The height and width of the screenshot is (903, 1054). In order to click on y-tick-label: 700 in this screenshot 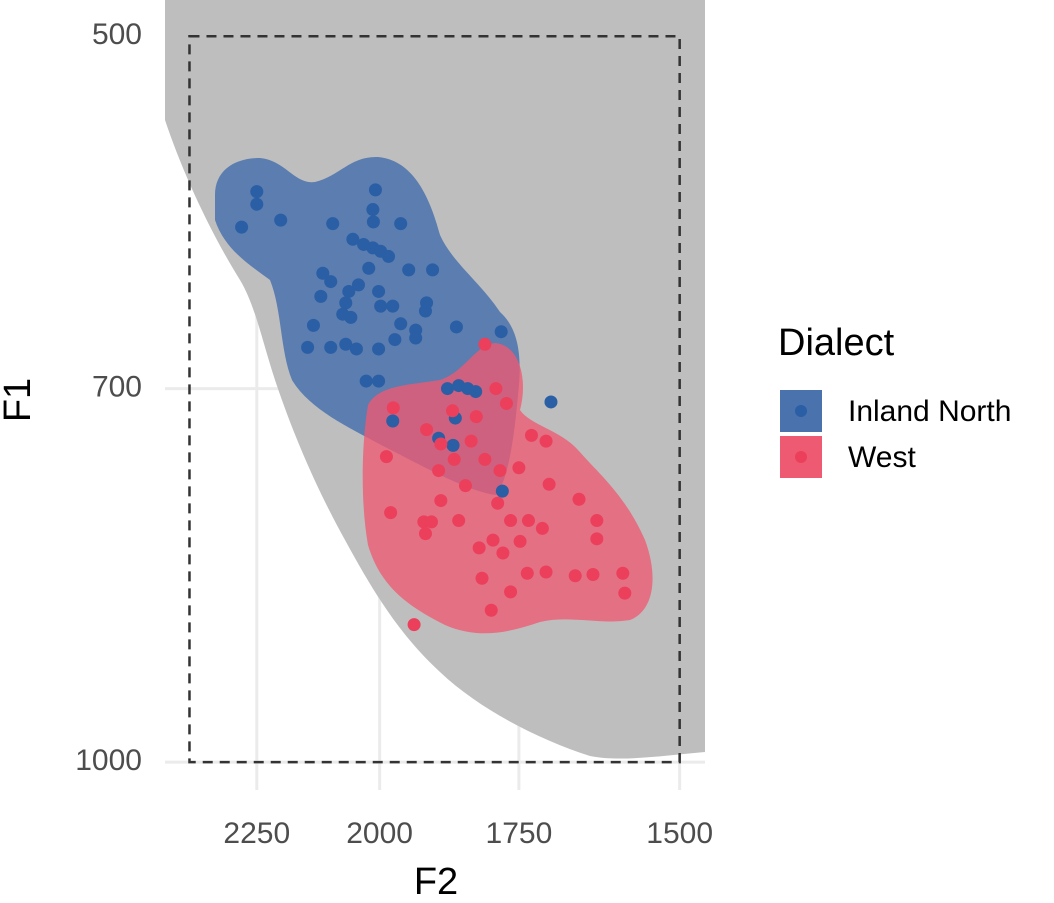, I will do `click(117, 387)`.